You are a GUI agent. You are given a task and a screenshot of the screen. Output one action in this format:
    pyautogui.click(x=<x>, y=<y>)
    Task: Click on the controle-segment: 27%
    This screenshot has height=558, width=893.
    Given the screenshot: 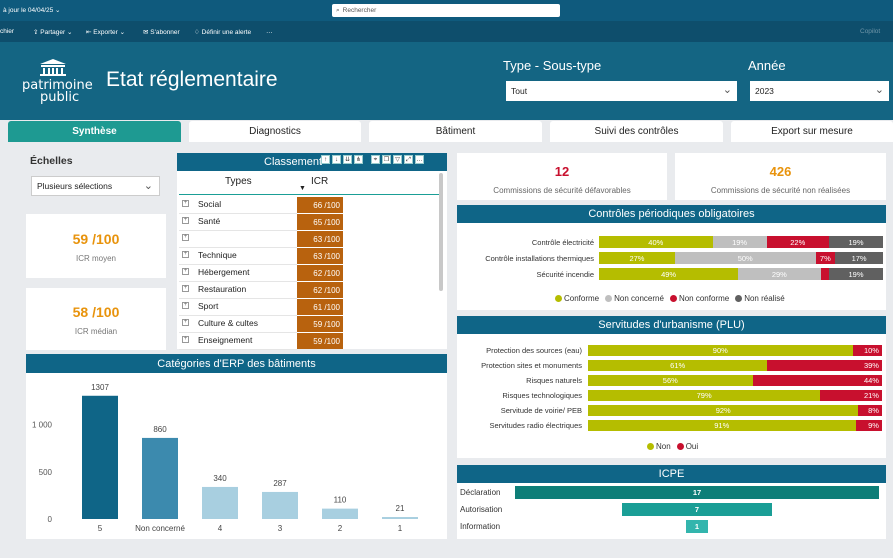 What is the action you would take?
    pyautogui.click(x=637, y=258)
    